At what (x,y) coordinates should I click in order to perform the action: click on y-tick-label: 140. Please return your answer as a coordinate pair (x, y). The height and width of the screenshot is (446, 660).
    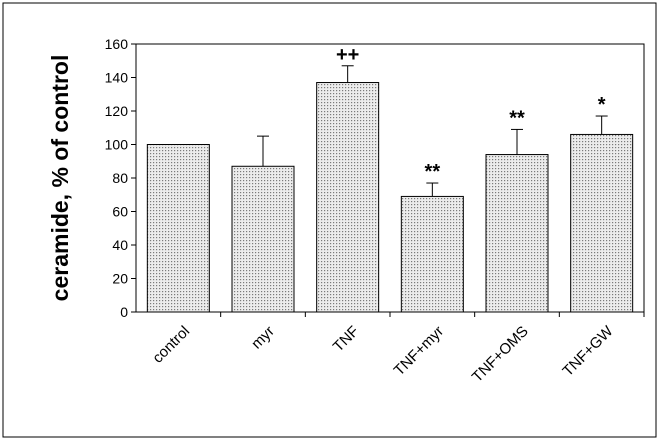
    Looking at the image, I should click on (117, 78).